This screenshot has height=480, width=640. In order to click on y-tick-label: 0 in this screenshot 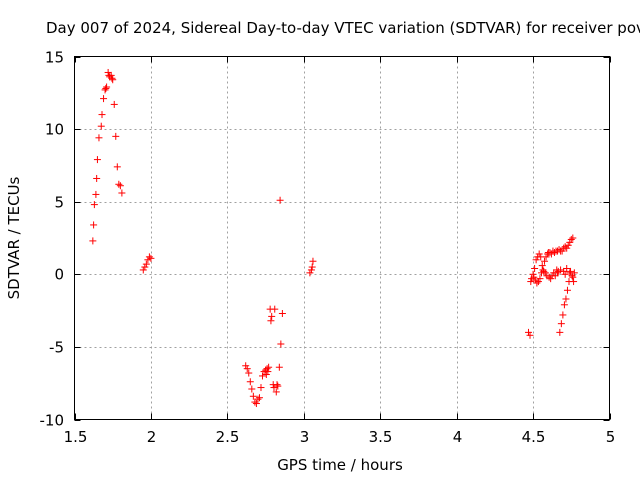, I will do `click(59, 275)`.